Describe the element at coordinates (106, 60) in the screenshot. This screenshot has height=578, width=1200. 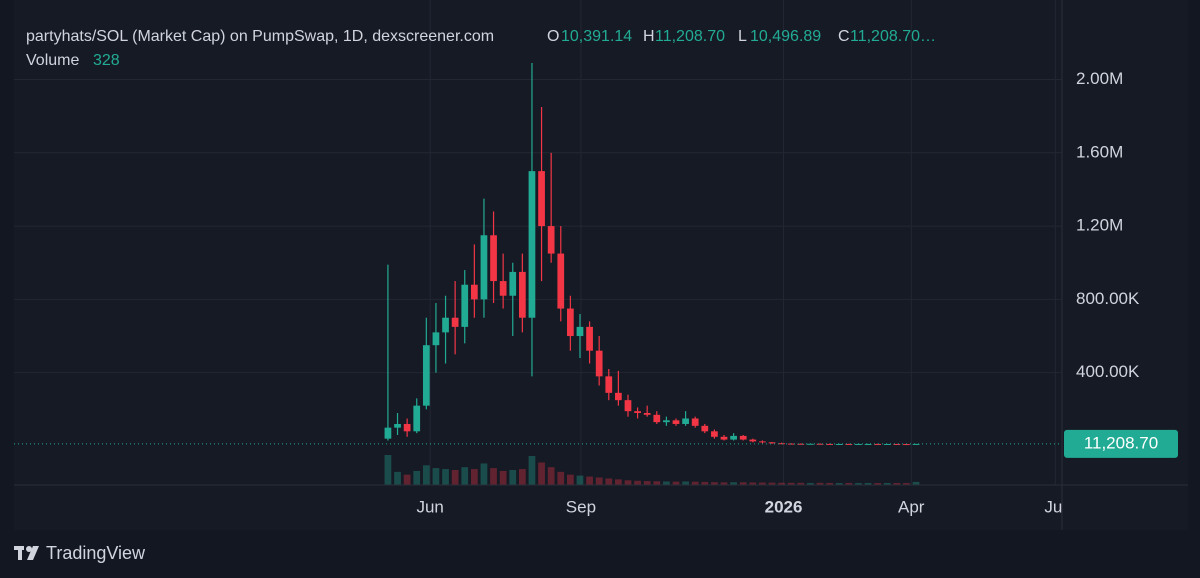
I see `volume-value: 328` at that location.